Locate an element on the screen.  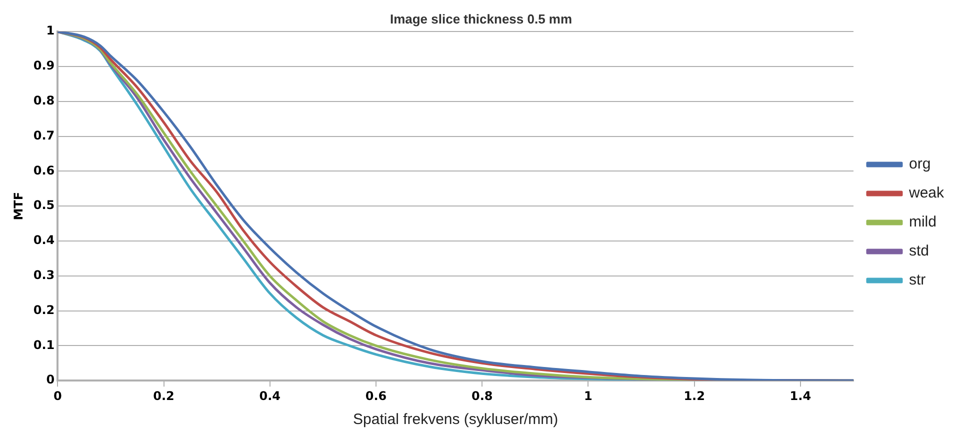
x-tick-label: 0.4 is located at coordinates (270, 395).